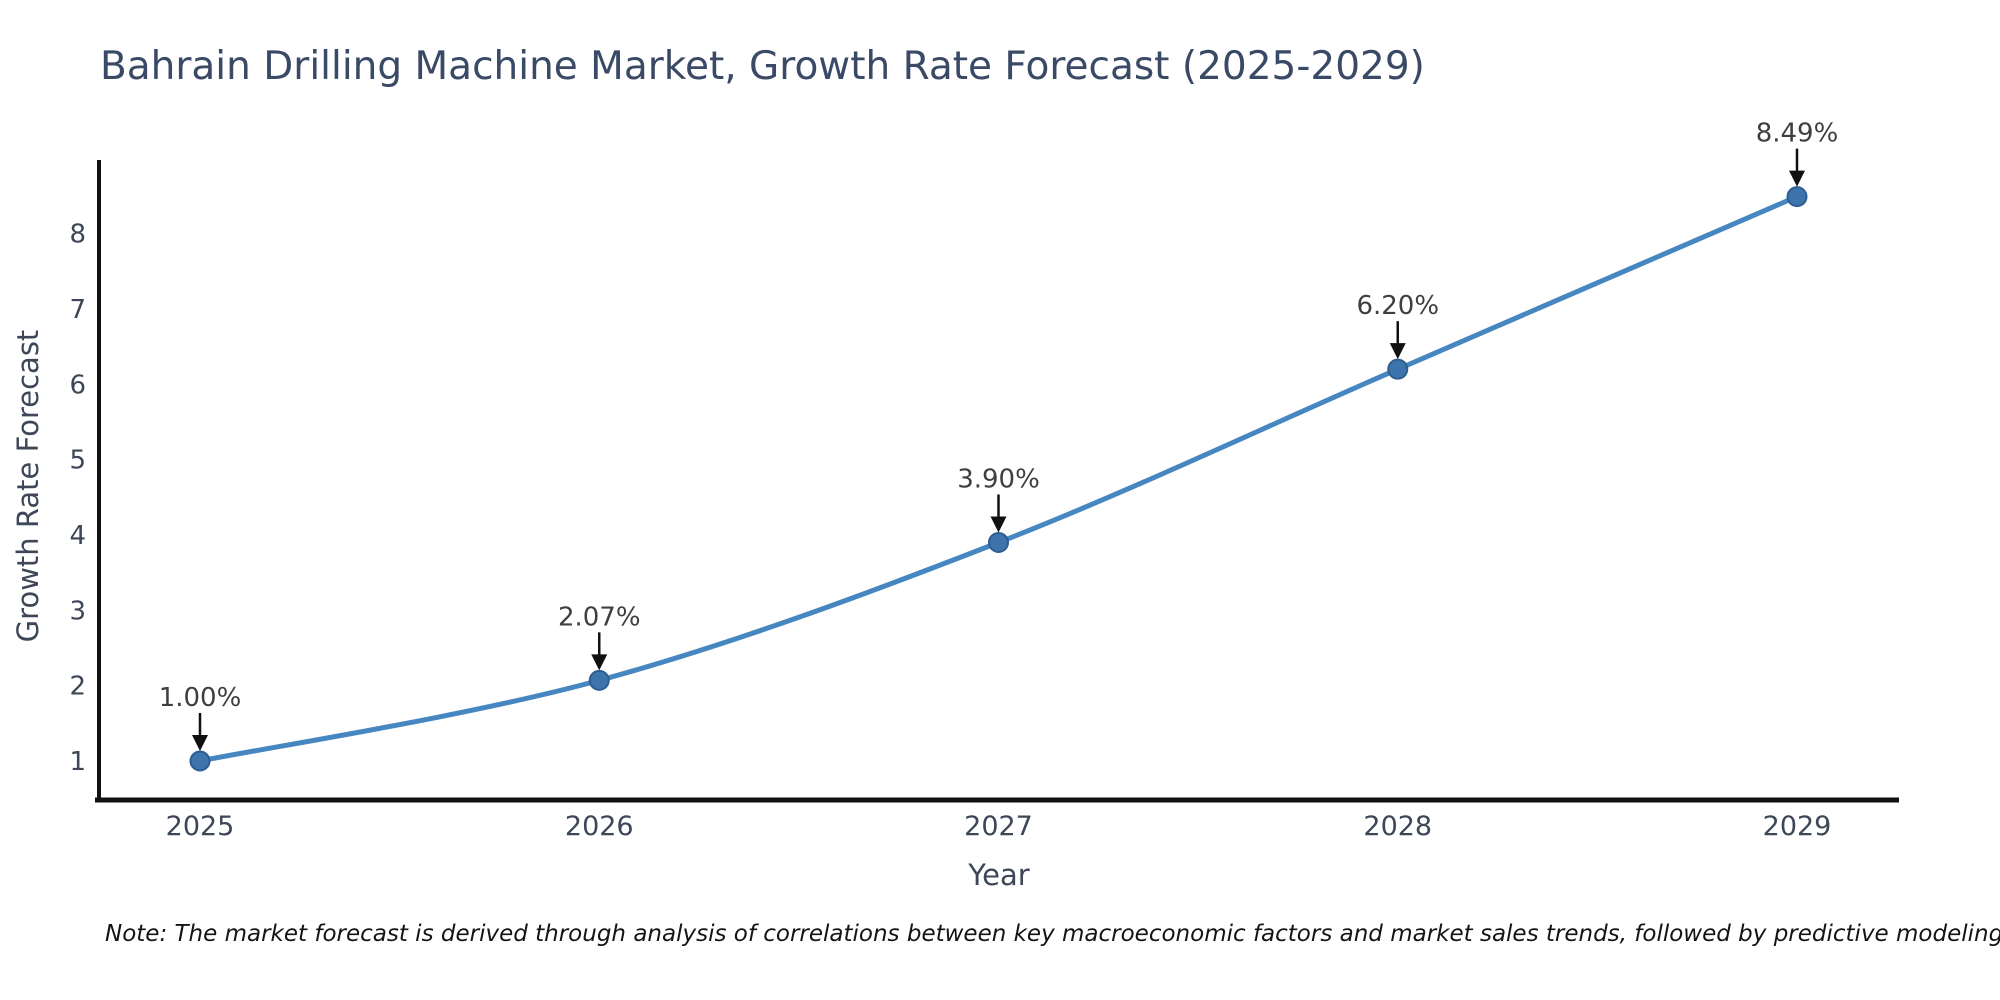 The width and height of the screenshot is (2000, 1000). I want to click on x-tick-label: 2026, so click(599, 826).